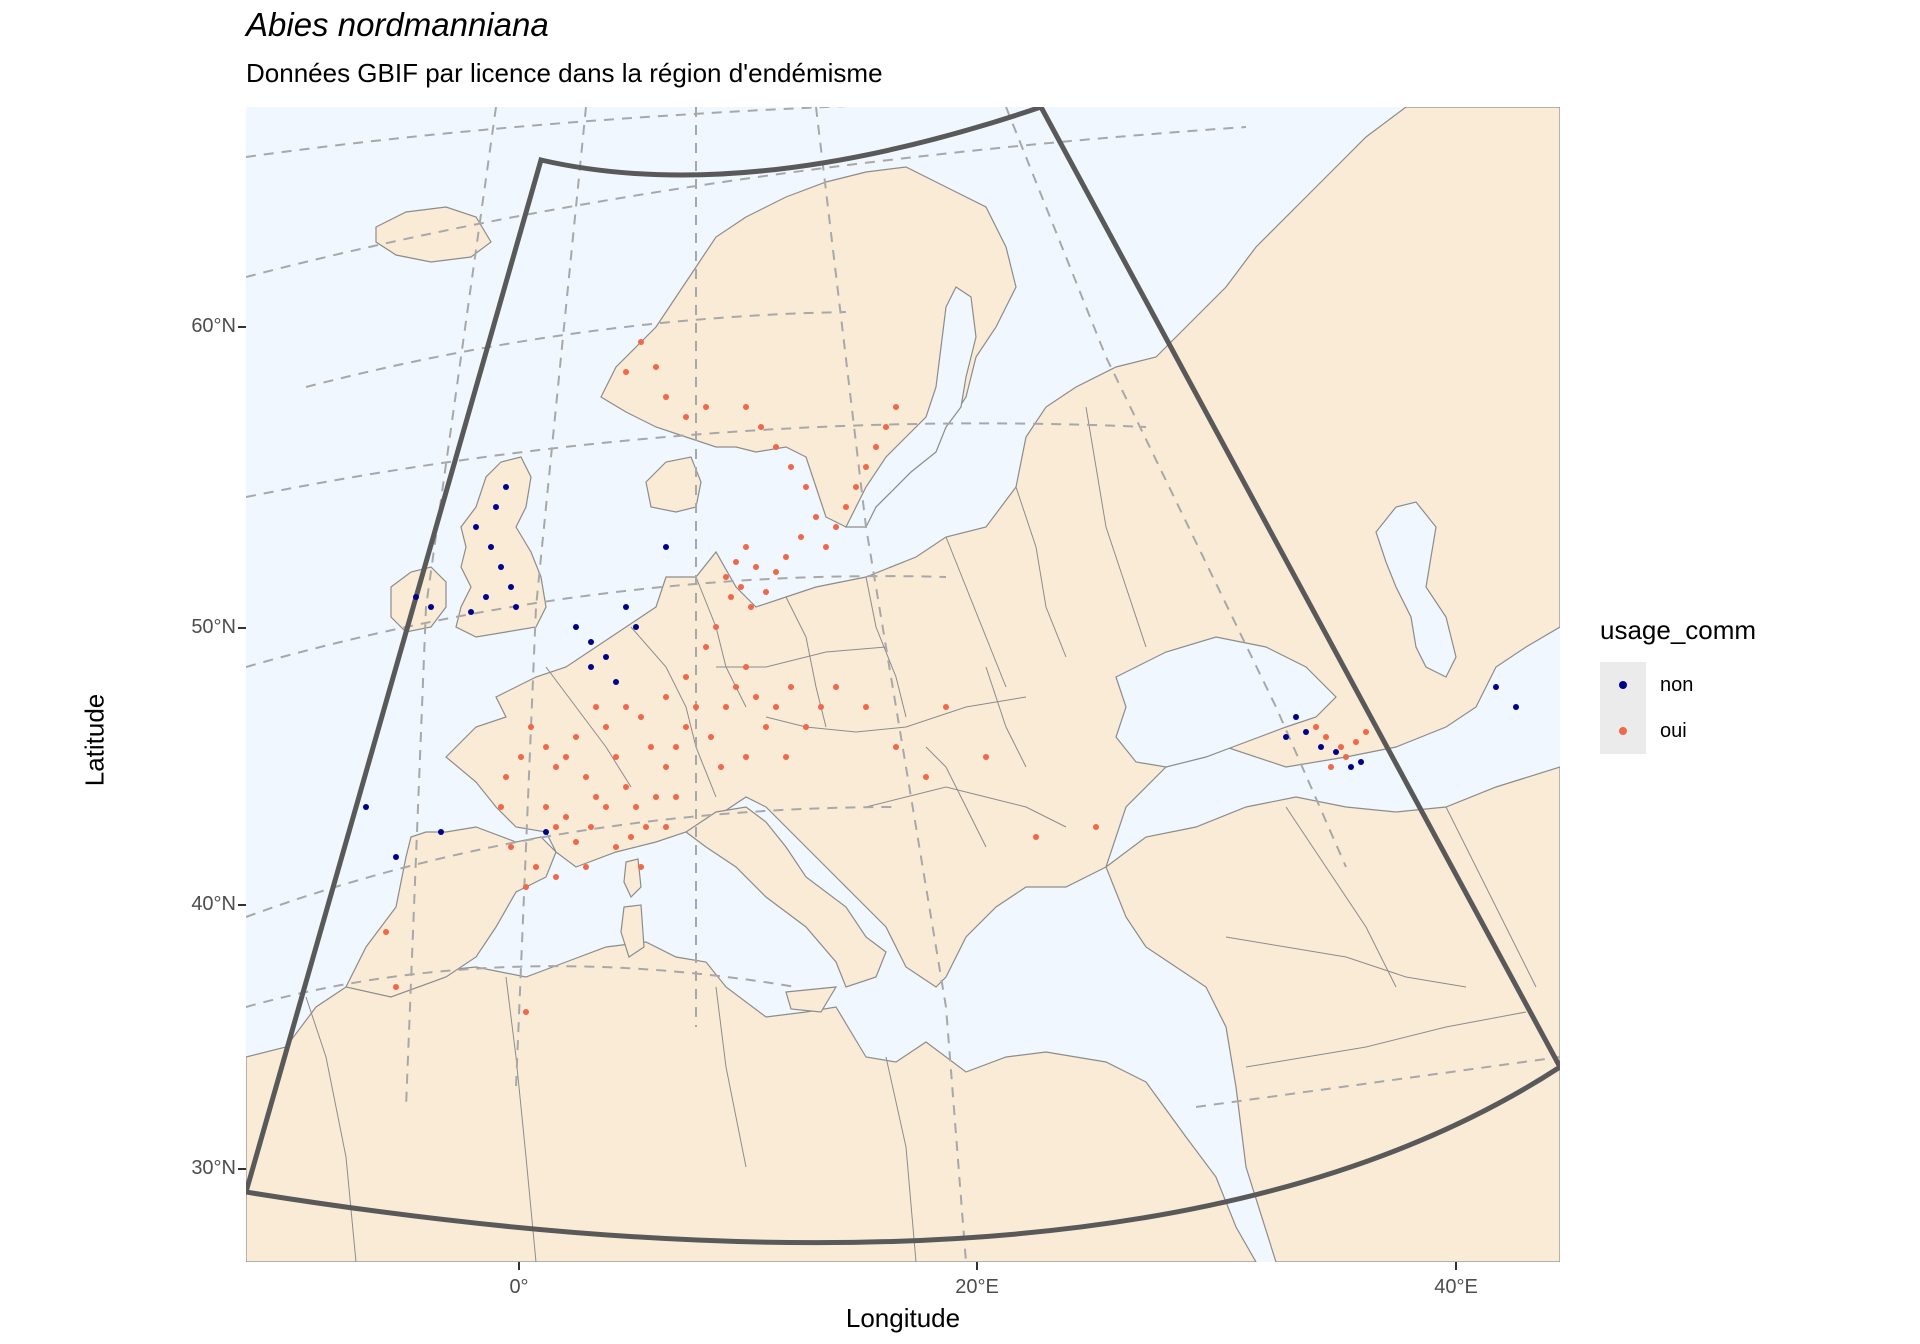 This screenshot has height=1344, width=1920. I want to click on x-tick-label-20e: 20°E, so click(977, 1287).